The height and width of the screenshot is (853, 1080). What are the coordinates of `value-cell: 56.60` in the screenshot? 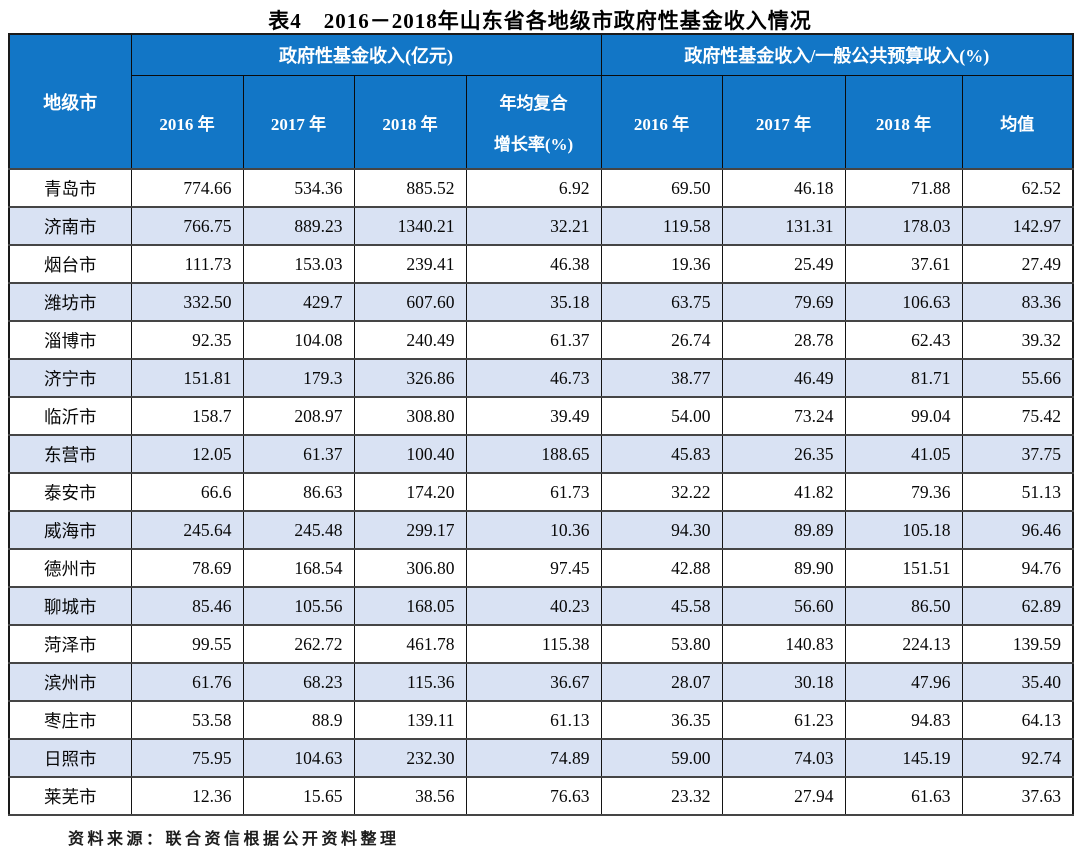 It's located at (783, 606).